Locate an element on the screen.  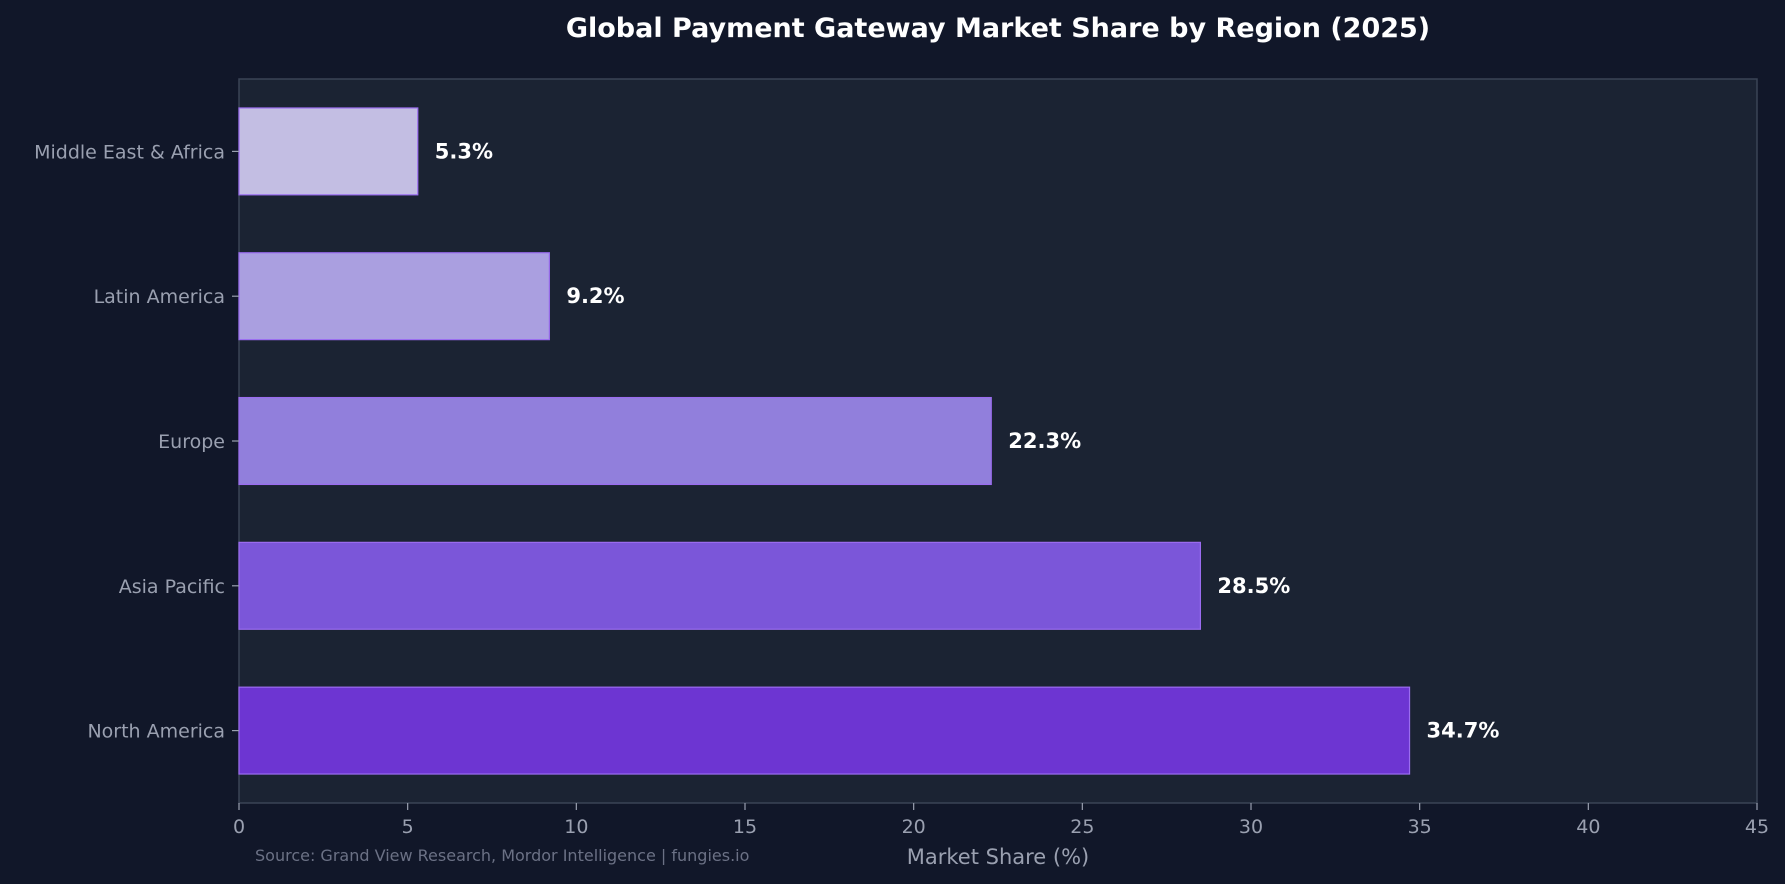
bar-europe is located at coordinates (615, 441).